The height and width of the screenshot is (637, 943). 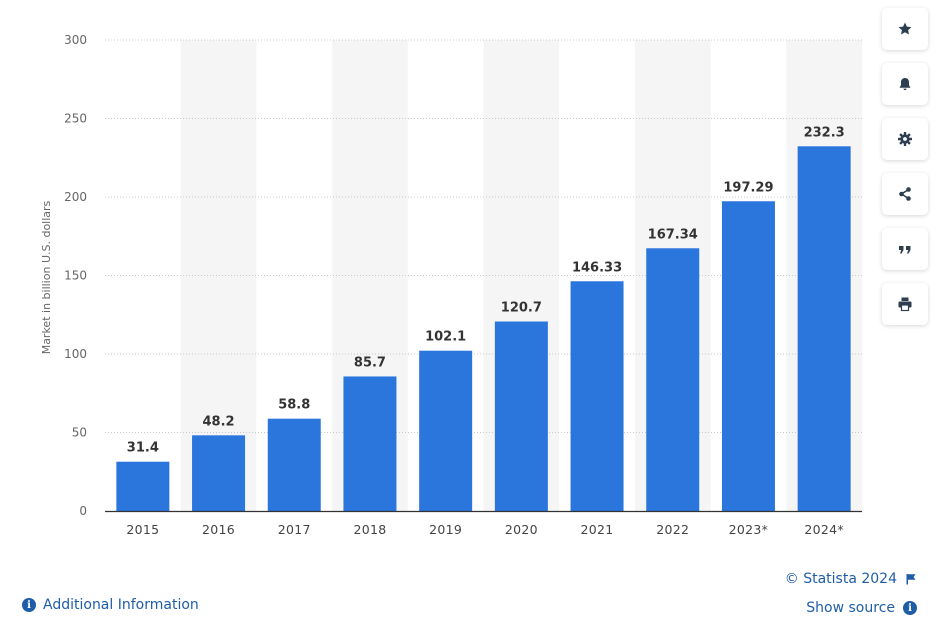 What do you see at coordinates (597, 529) in the screenshot?
I see `x-tick-label: 2021` at bounding box center [597, 529].